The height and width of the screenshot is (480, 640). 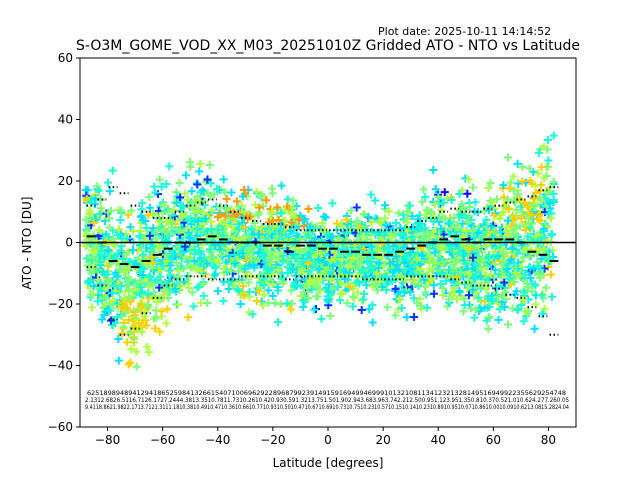 What do you see at coordinates (107, 440) in the screenshot?
I see `x-tick-label: −80` at bounding box center [107, 440].